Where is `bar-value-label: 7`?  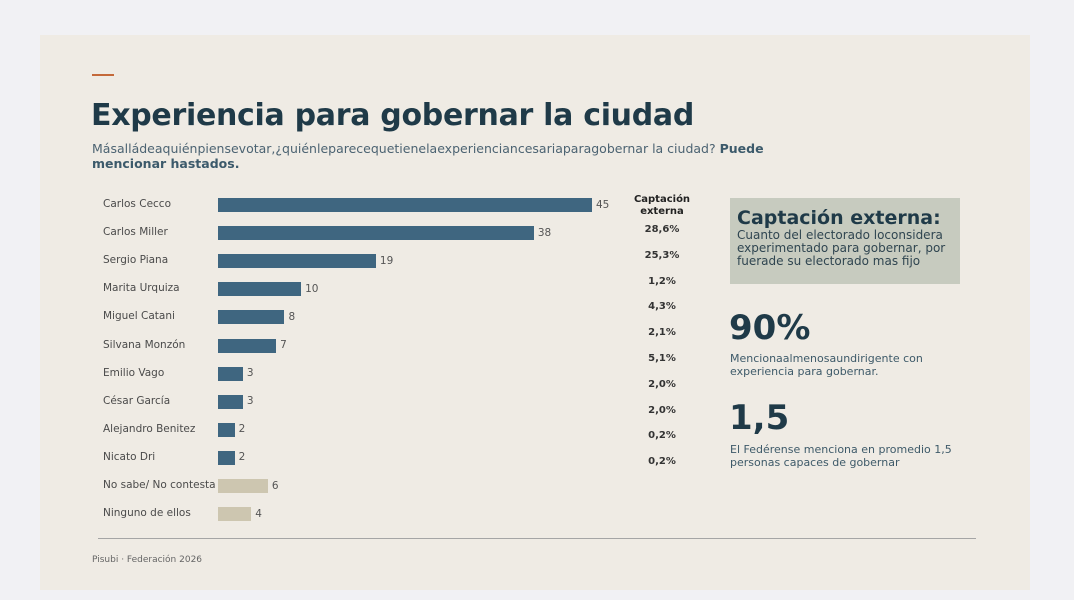 bar-value-label: 7 is located at coordinates (283, 345).